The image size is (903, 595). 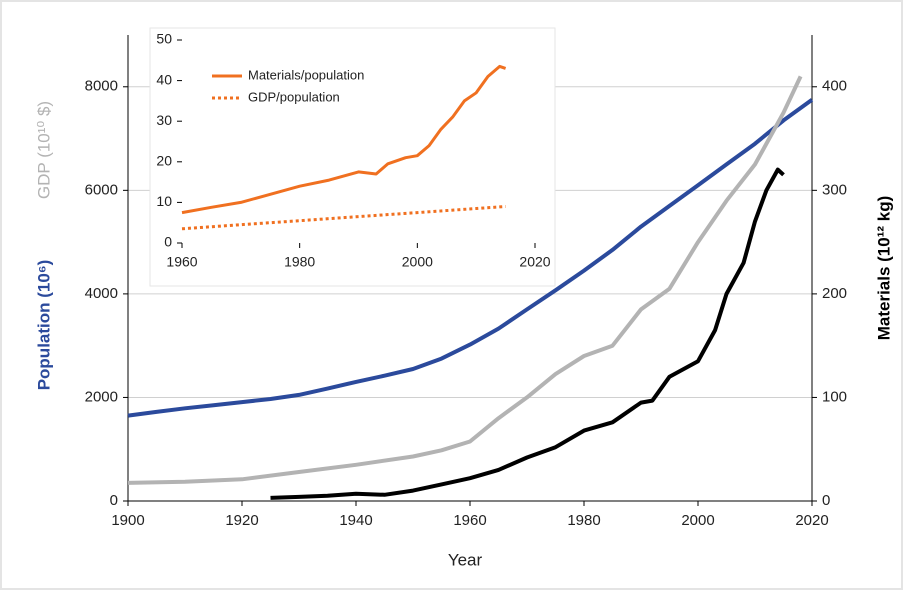 What do you see at coordinates (127, 520) in the screenshot?
I see `x-tick-label: 1900` at bounding box center [127, 520].